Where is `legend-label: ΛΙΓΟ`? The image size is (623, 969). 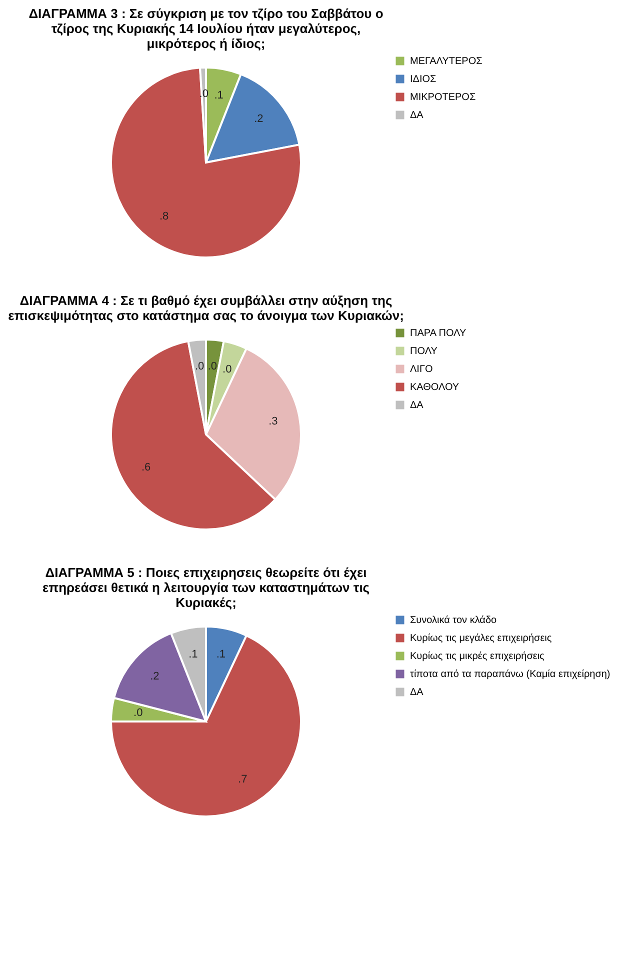 legend-label: ΛΙΓΟ is located at coordinates (421, 369).